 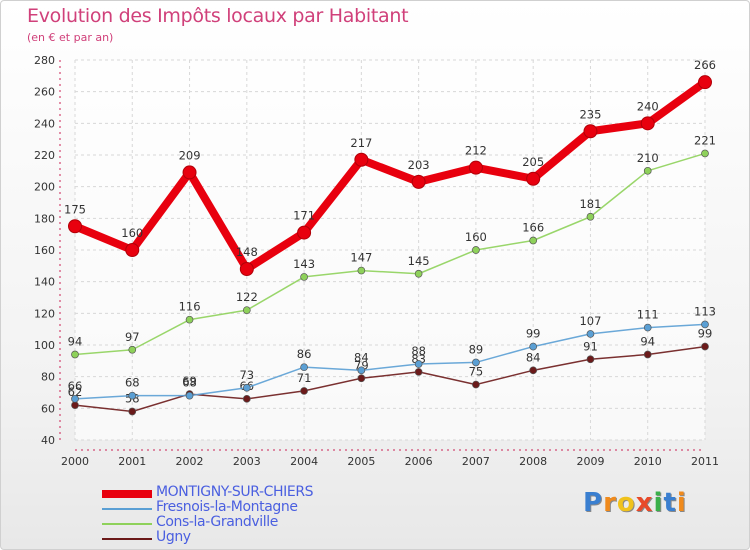 What do you see at coordinates (190, 461) in the screenshot?
I see `x-tick-label: 2002` at bounding box center [190, 461].